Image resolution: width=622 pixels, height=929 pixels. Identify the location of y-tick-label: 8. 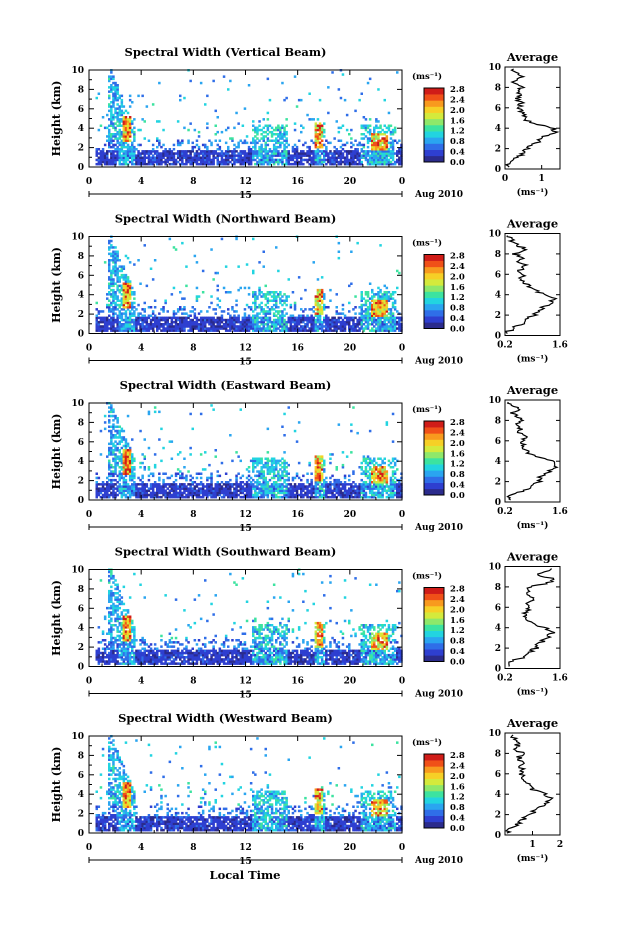
(81, 90).